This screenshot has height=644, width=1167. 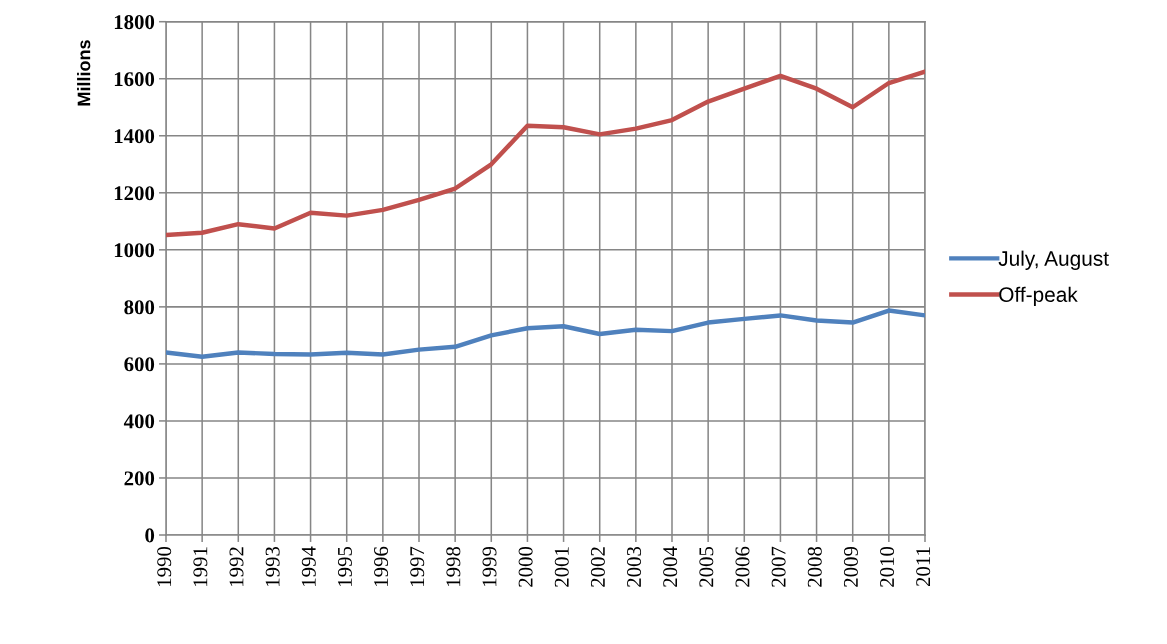 What do you see at coordinates (134, 79) in the screenshot?
I see `y-tick-label: 1600` at bounding box center [134, 79].